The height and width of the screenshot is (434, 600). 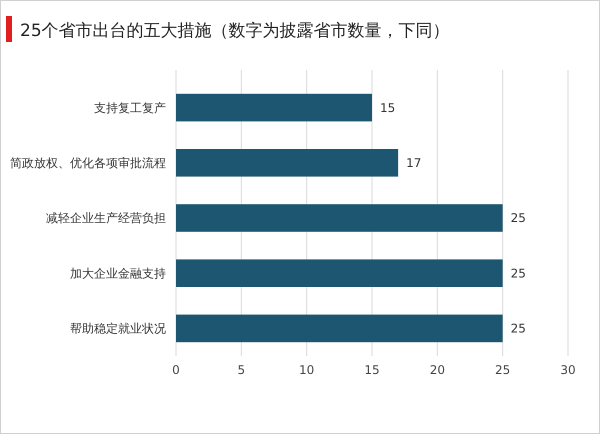 I want to click on x-tick-label: 15, so click(x=372, y=370).